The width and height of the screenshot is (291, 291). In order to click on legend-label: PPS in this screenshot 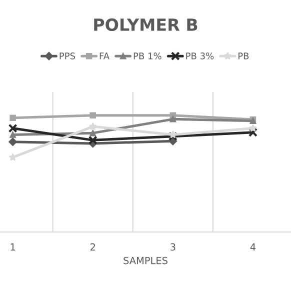, I will do `click(68, 56)`.